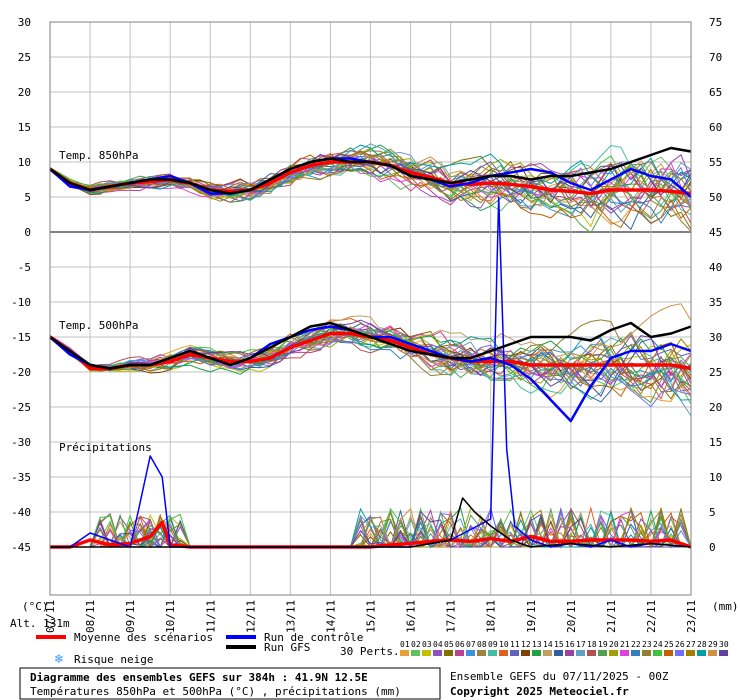  I want to click on pert-legend-number: 01, so click(405, 644).